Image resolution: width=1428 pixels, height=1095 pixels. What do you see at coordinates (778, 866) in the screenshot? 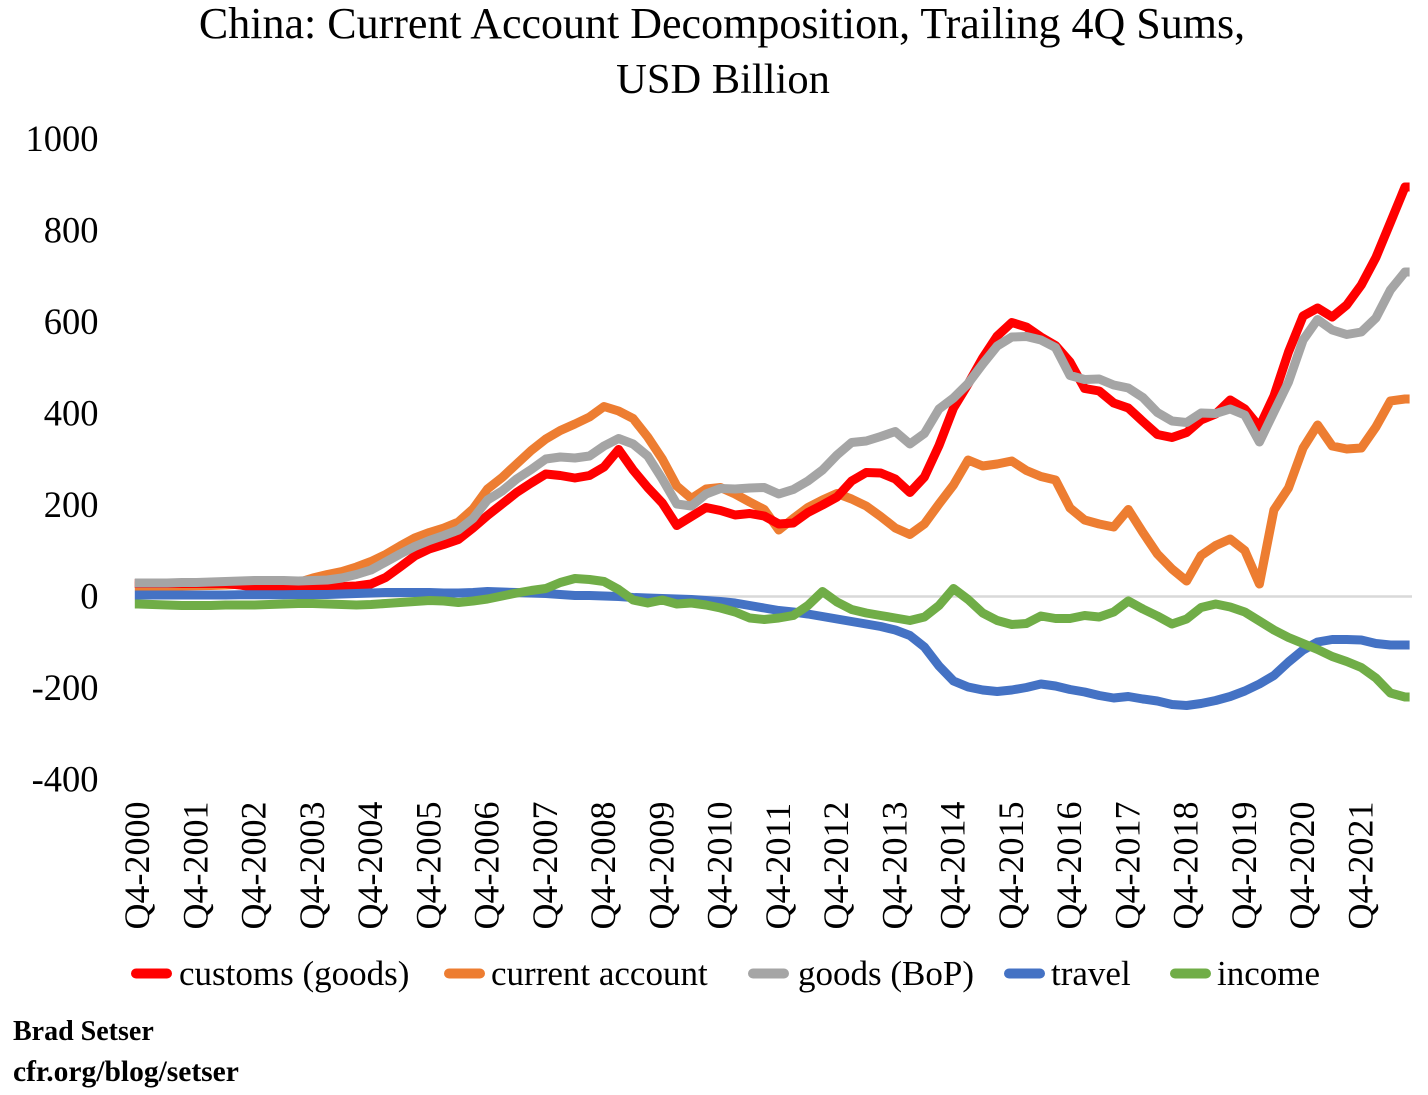
I see `svg-text: Q4-2011` at bounding box center [778, 866].